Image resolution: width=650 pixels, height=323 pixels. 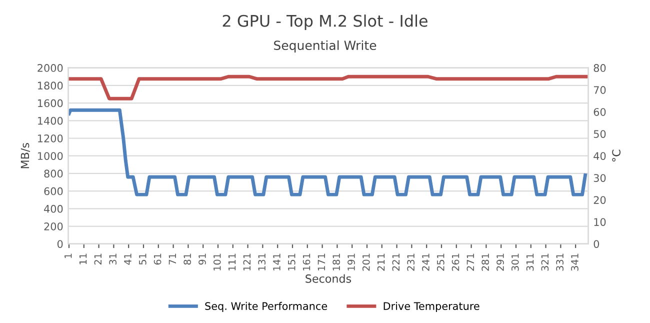 What do you see at coordinates (266, 307) in the screenshot?
I see `legend-label: Seq. Write Performance` at bounding box center [266, 307].